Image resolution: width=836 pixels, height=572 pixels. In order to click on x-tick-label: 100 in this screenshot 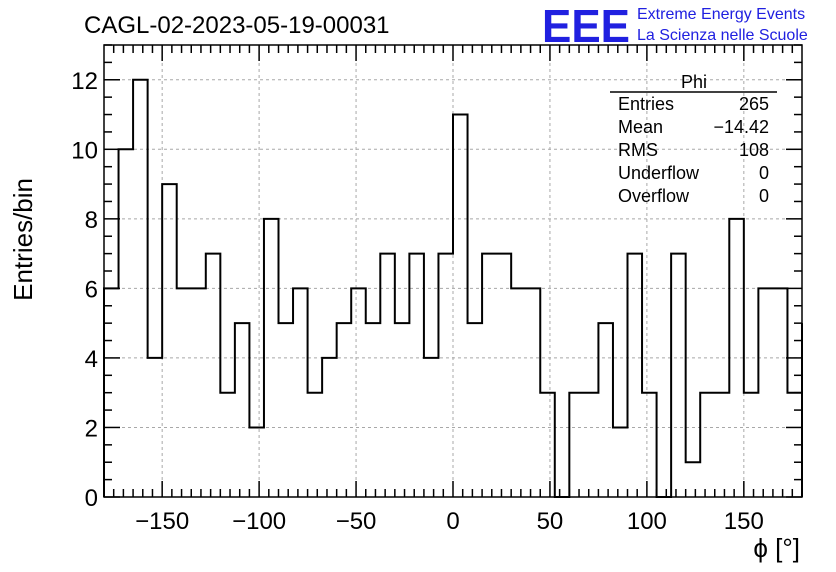, I will do `click(647, 521)`.